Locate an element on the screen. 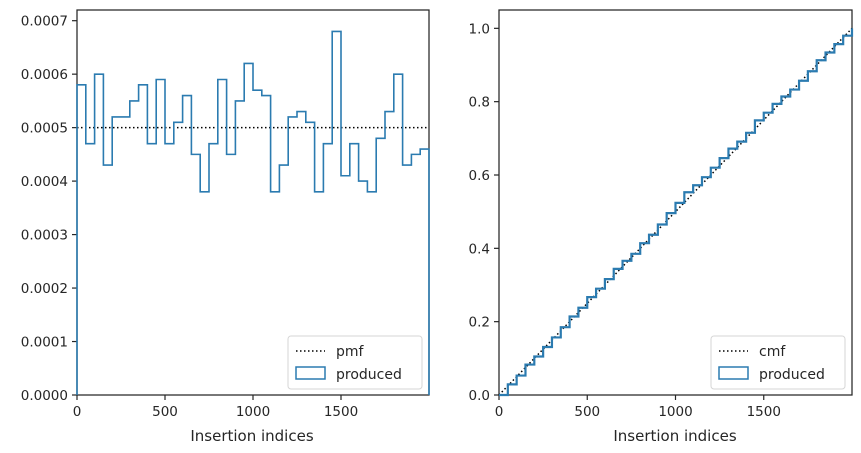  y-tick-label: 0.6 is located at coordinates (479, 176).